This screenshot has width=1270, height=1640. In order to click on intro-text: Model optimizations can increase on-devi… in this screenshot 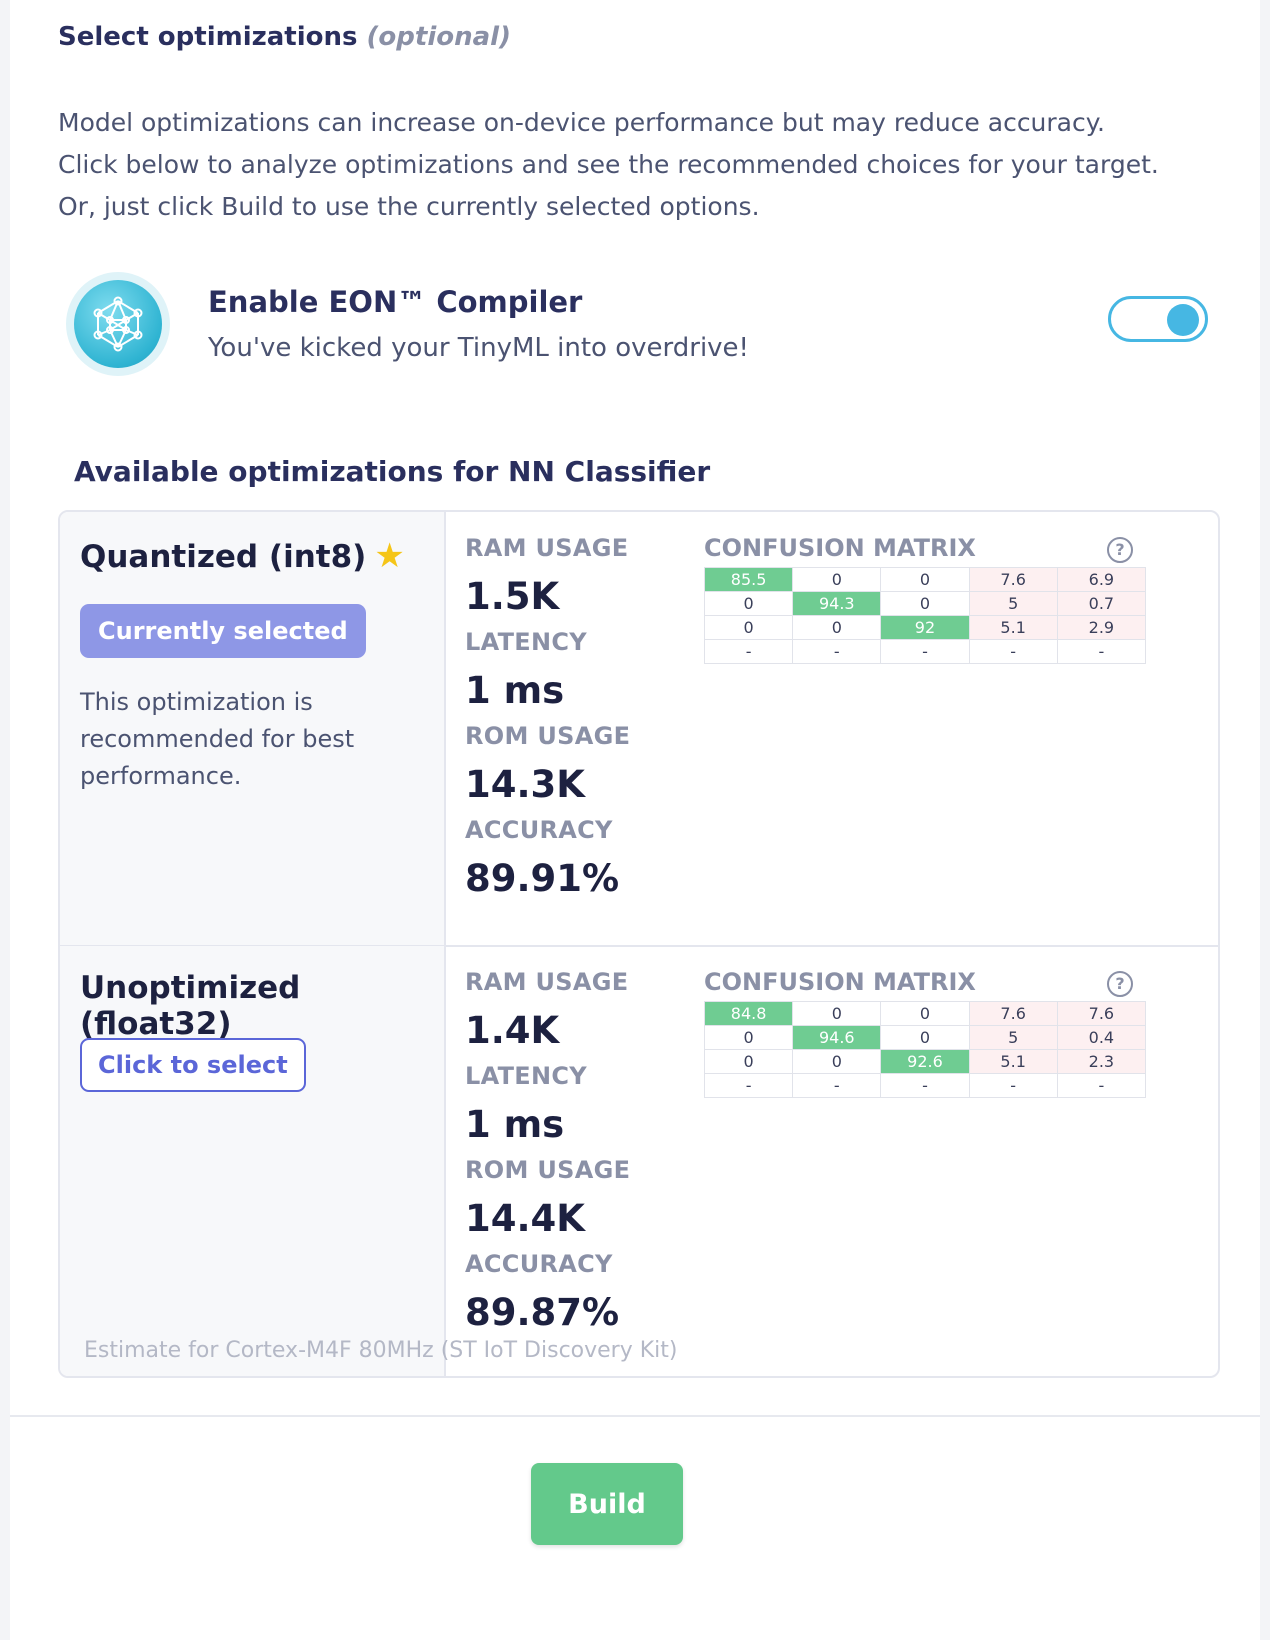, I will do `click(648, 165)`.